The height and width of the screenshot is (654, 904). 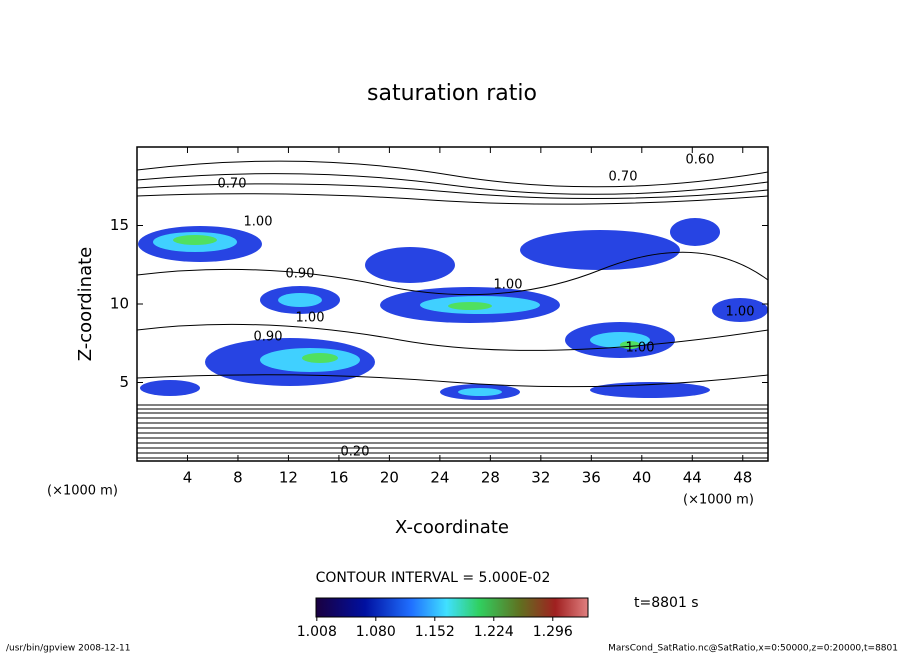 I want to click on x-unit: (×1000 m), so click(x=718, y=500).